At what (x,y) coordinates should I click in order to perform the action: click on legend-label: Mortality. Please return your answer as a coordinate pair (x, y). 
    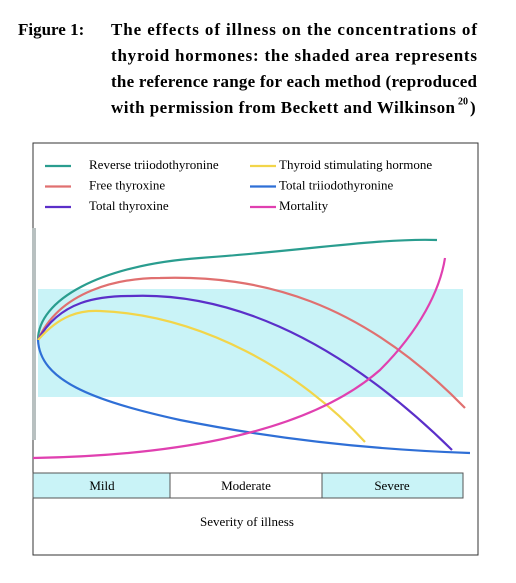
    Looking at the image, I should click on (304, 205).